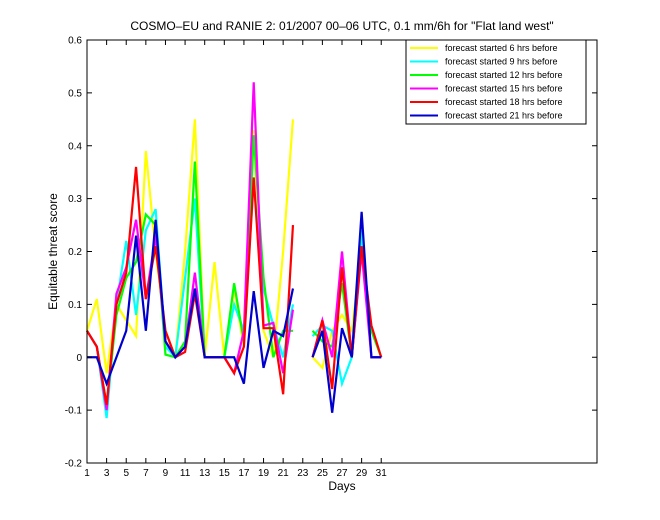 Image resolution: width=660 pixels, height=520 pixels. What do you see at coordinates (53, 251) in the screenshot?
I see `y-axis-label: Equitable threat score` at bounding box center [53, 251].